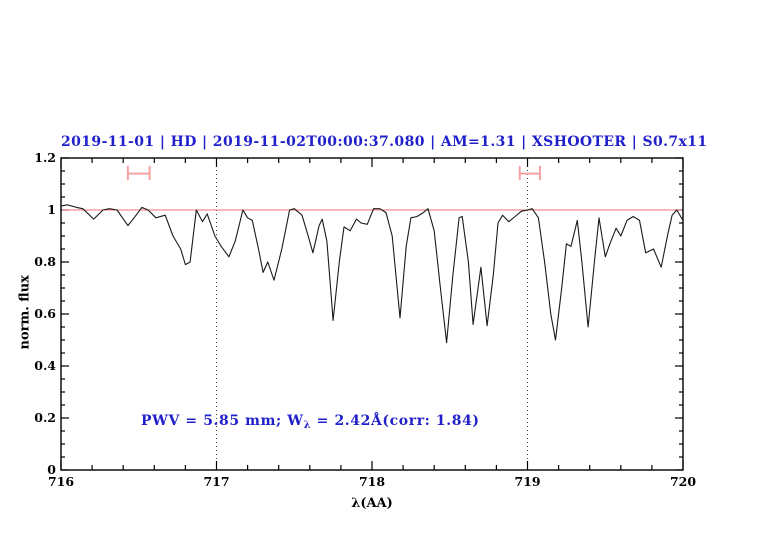 This screenshot has width=782, height=542. I want to click on y-tick-label-0.6: 0.6, so click(45, 313).